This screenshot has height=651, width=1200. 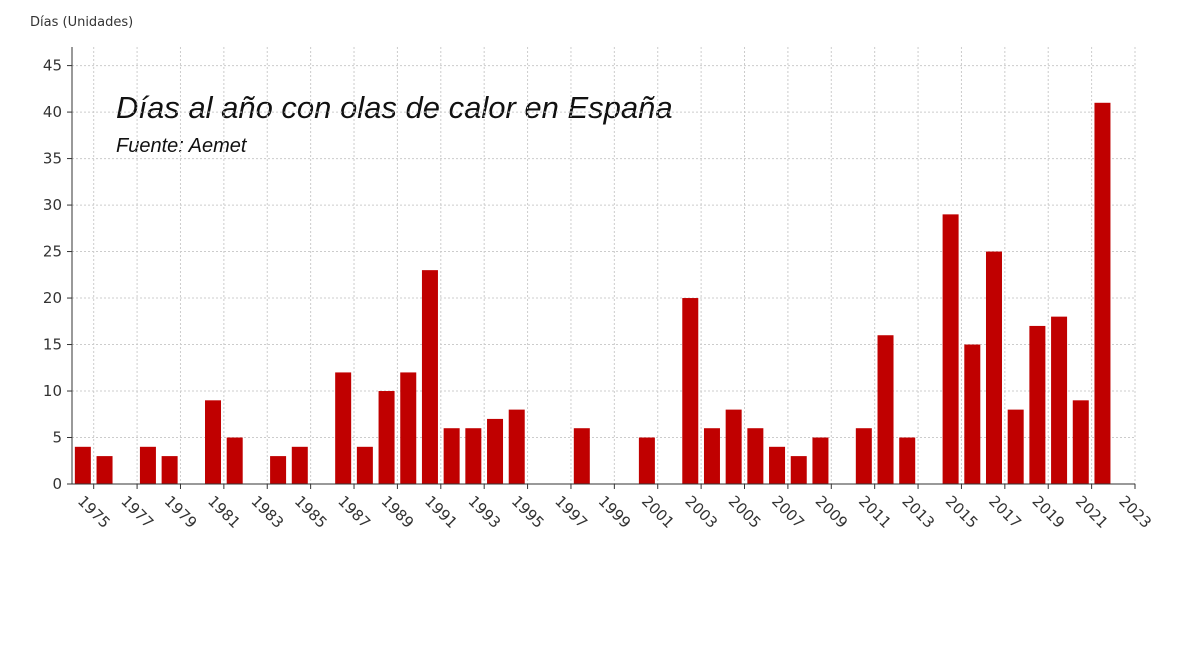 I want to click on x-tick-label: 2005, so click(x=745, y=512).